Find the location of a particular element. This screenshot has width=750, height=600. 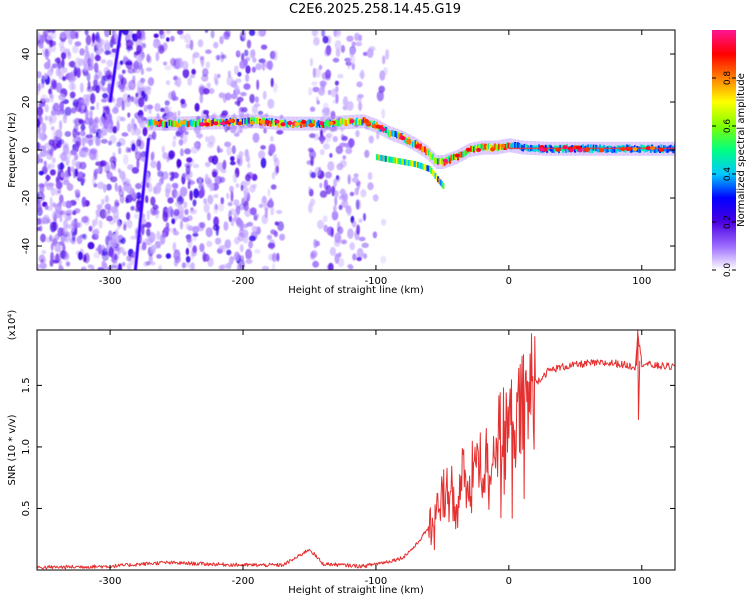

snr-xlabel: Height of straight line (km) is located at coordinates (356, 590).